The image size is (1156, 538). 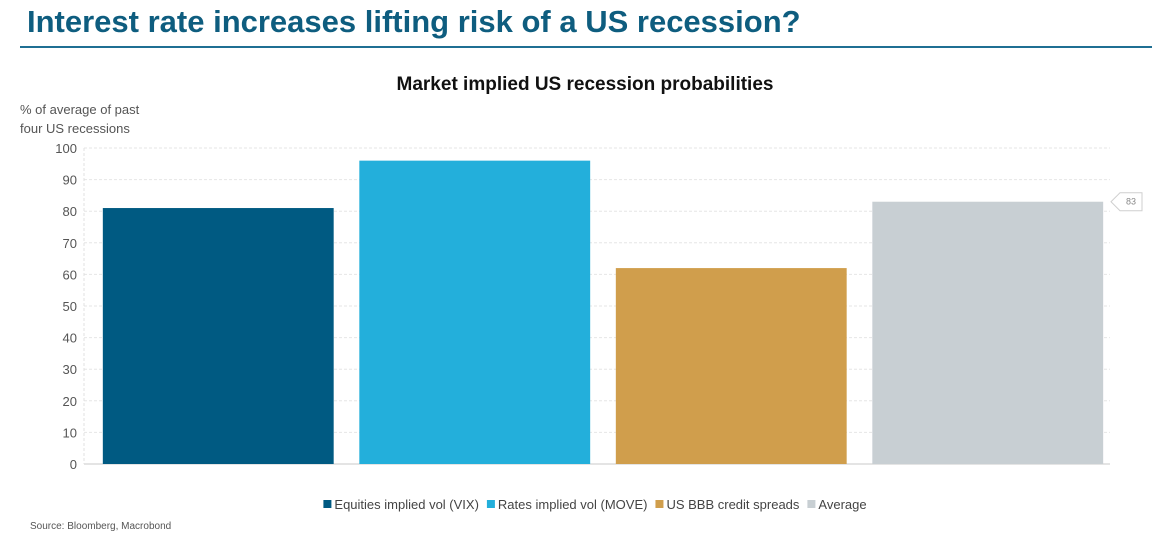 I want to click on legend-label: US BBB credit spreads, so click(x=732, y=504).